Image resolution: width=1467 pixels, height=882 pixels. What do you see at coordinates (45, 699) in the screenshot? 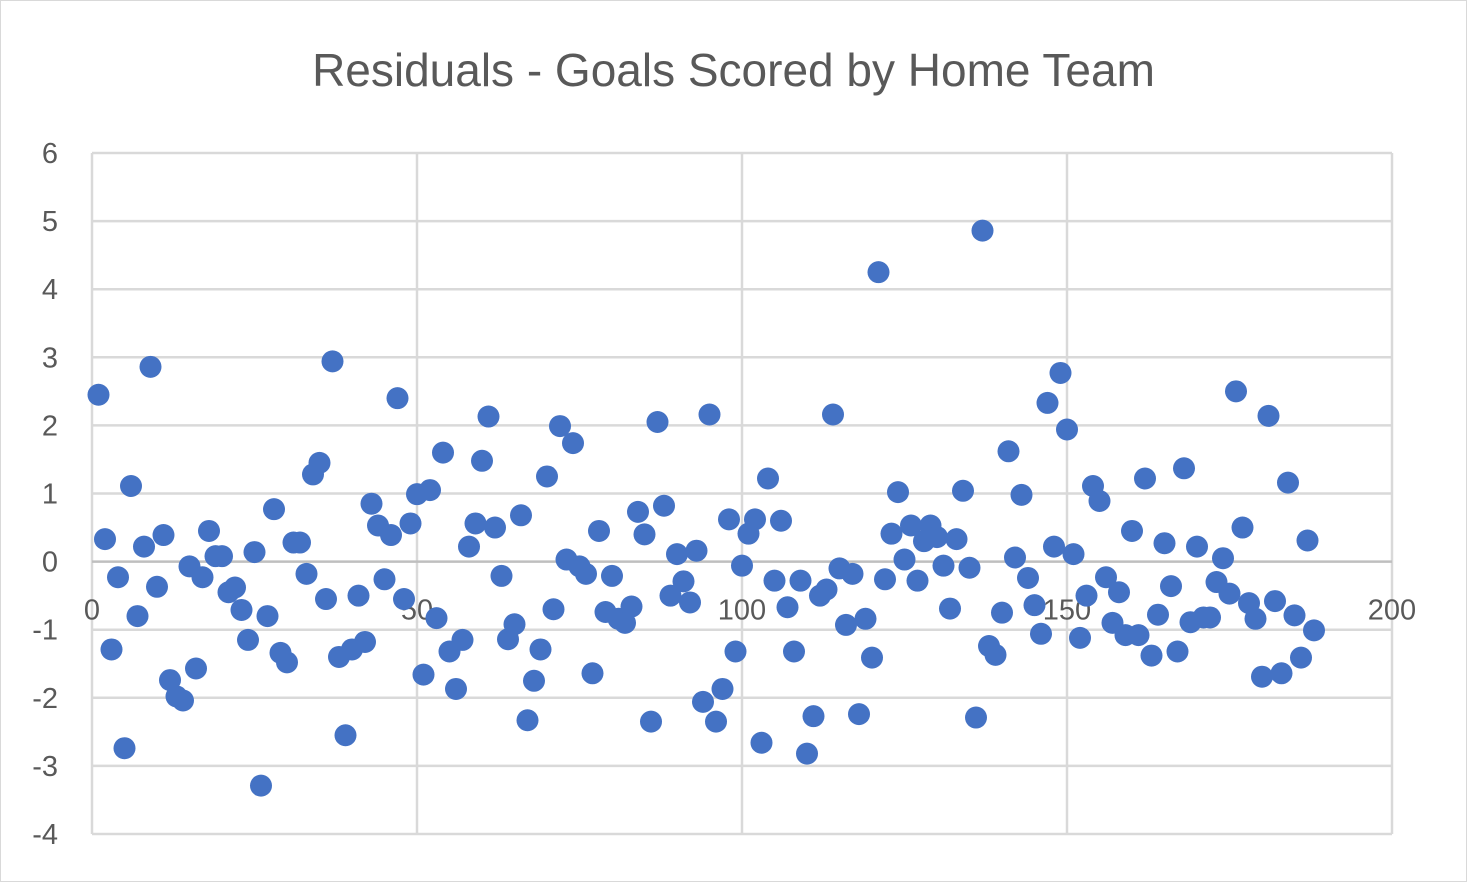
I see `y-tick-label: -2` at bounding box center [45, 699].